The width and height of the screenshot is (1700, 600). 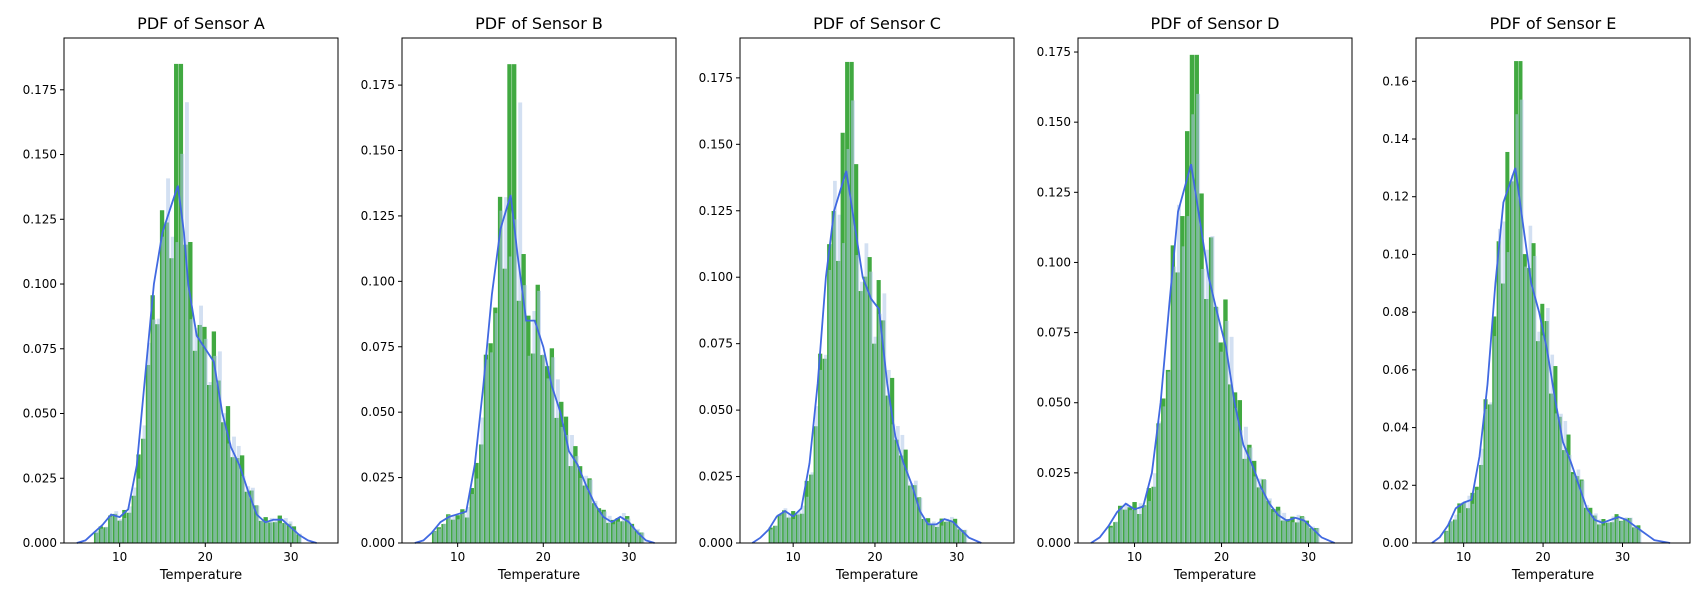 I want to click on y-tick-label: 0.050, so click(x=716, y=410).